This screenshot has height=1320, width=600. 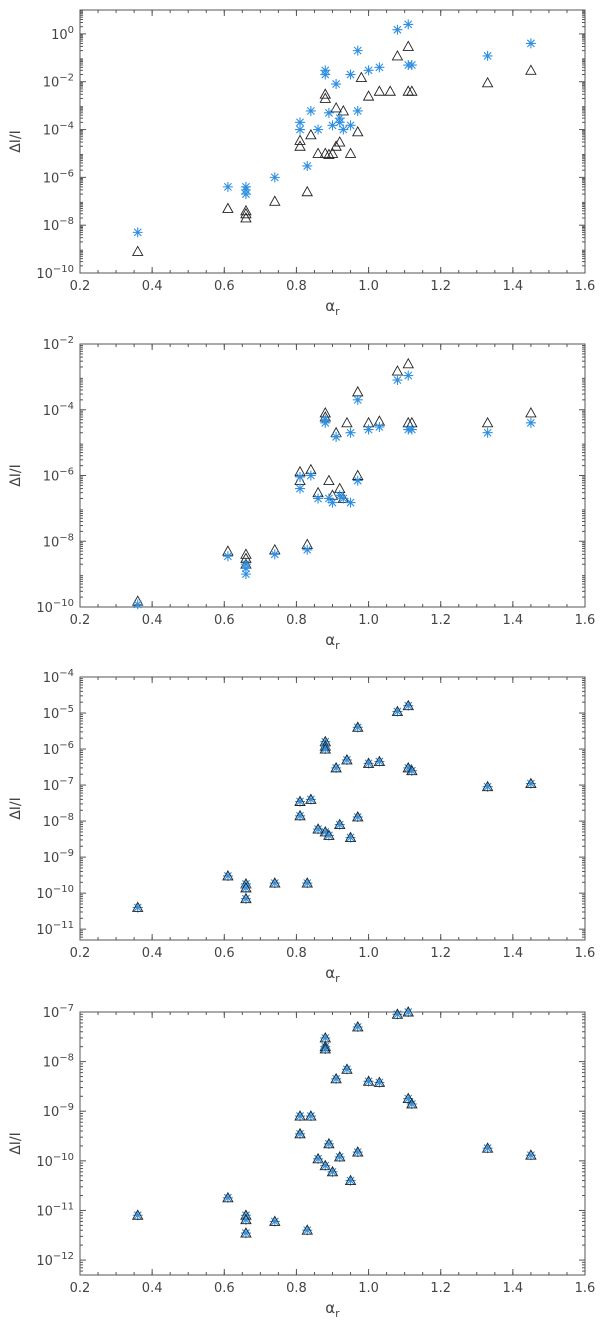 I want to click on y-tick-label: 10⁻⁹, so click(x=58, y=1111).